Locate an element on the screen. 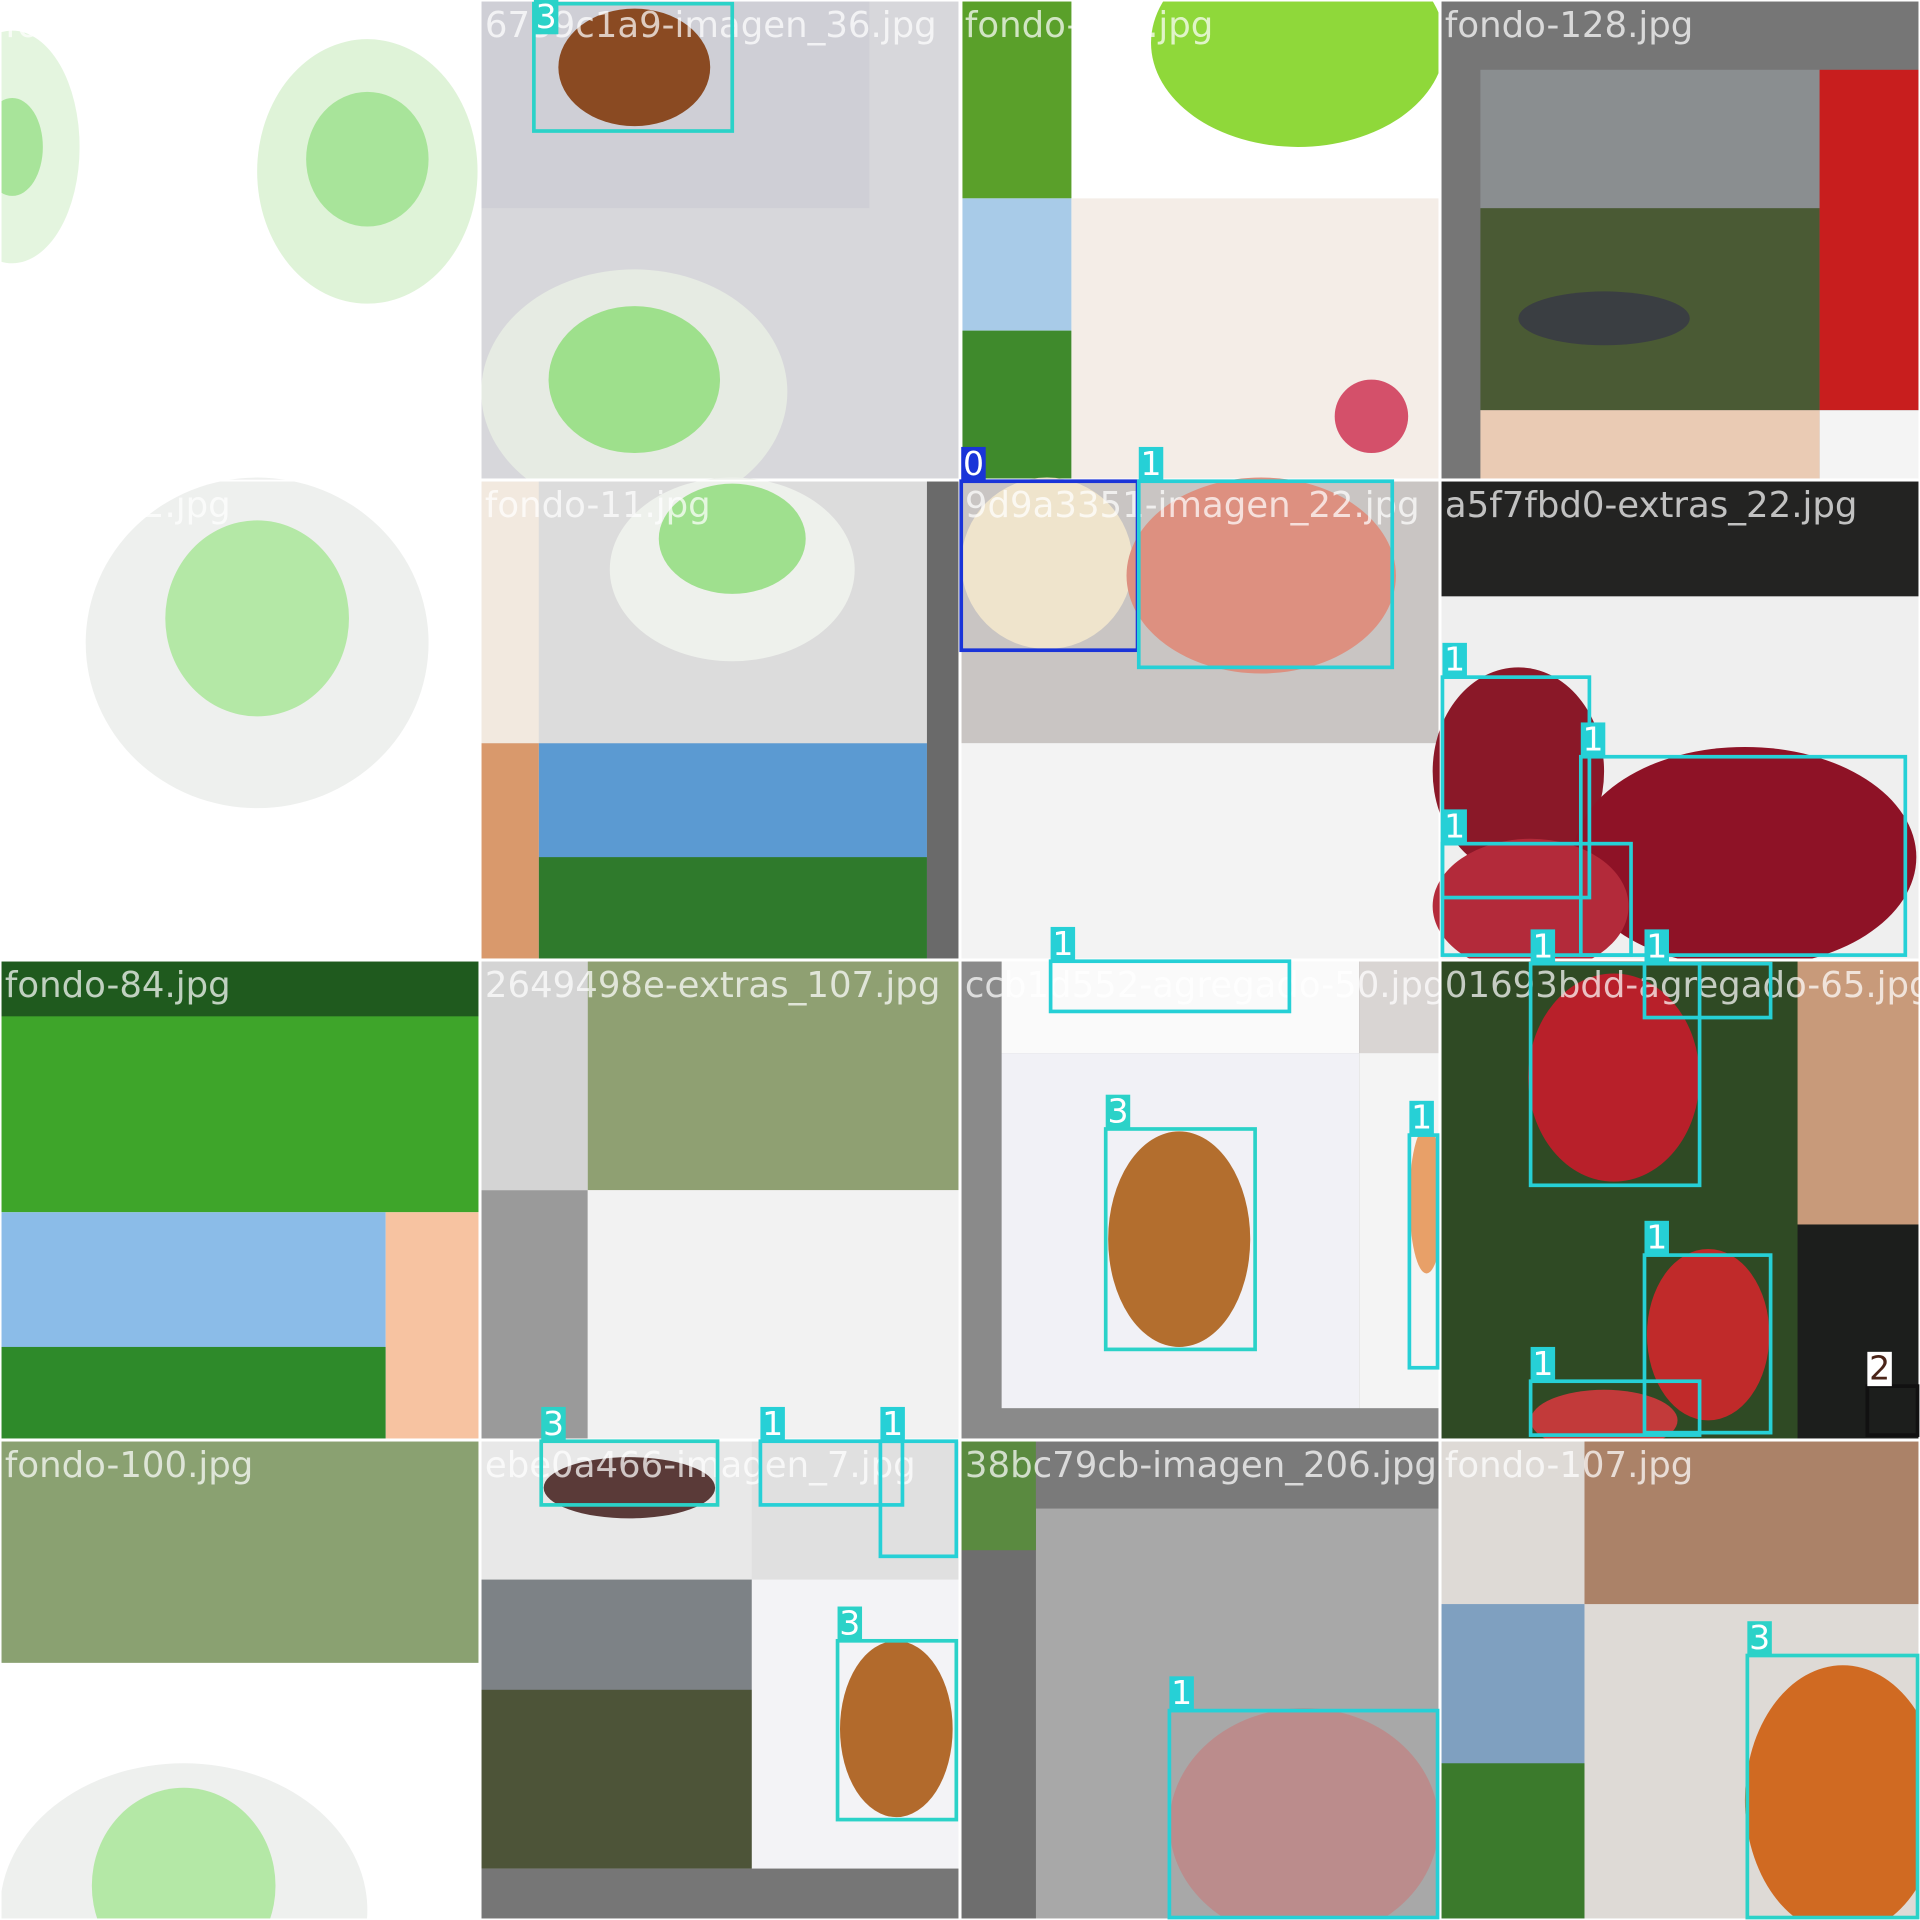 The width and height of the screenshot is (1920, 1920). filename: ccb1d552-agregado-50.jpg is located at coordinates (1205, 985).